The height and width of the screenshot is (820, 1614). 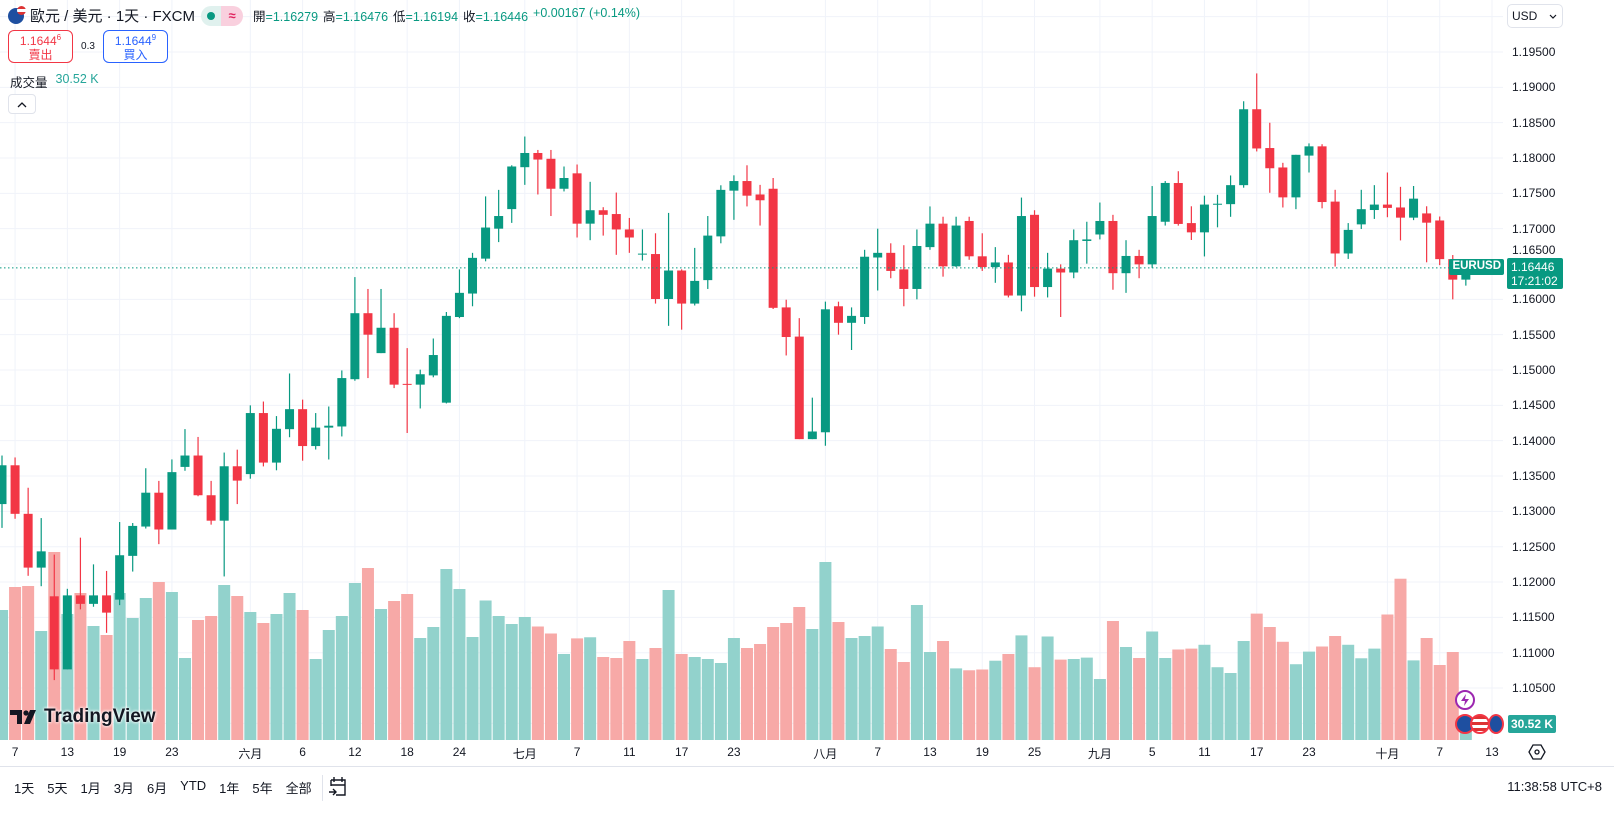 I want to click on range-button: 6月, so click(x=157, y=788).